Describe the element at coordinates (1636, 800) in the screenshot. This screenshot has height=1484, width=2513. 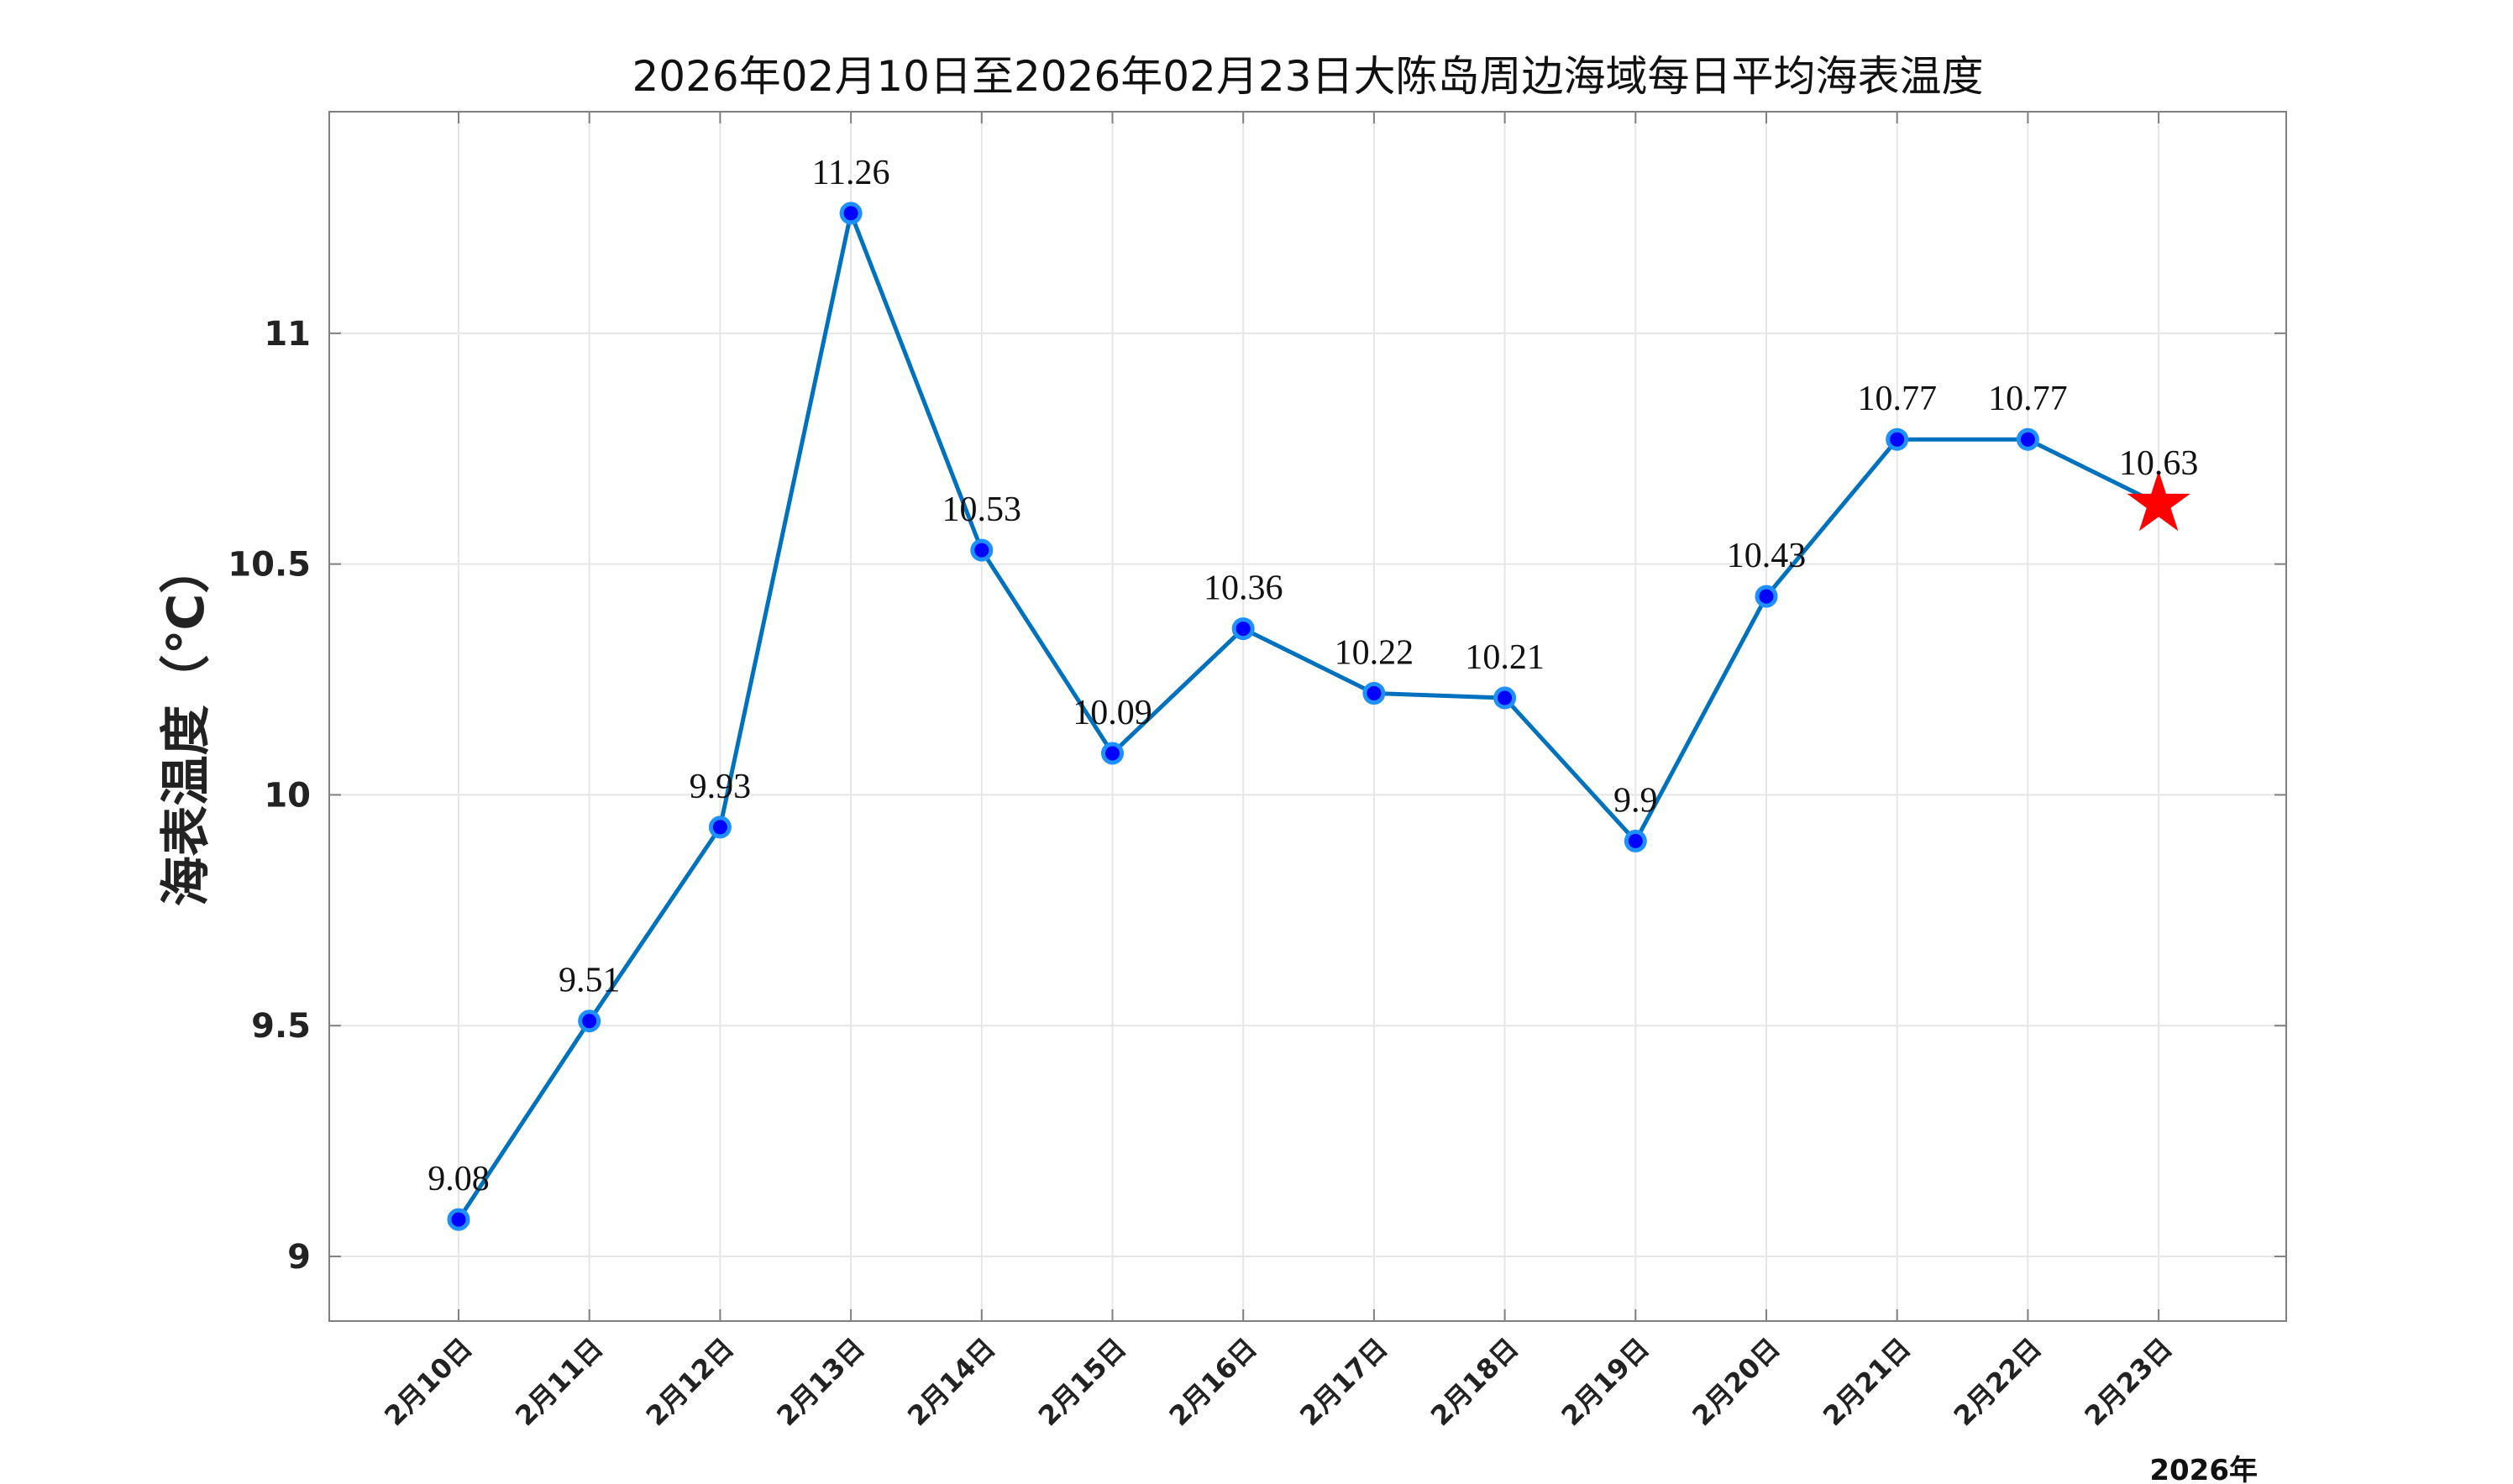
I see `data-label: 9.9` at that location.